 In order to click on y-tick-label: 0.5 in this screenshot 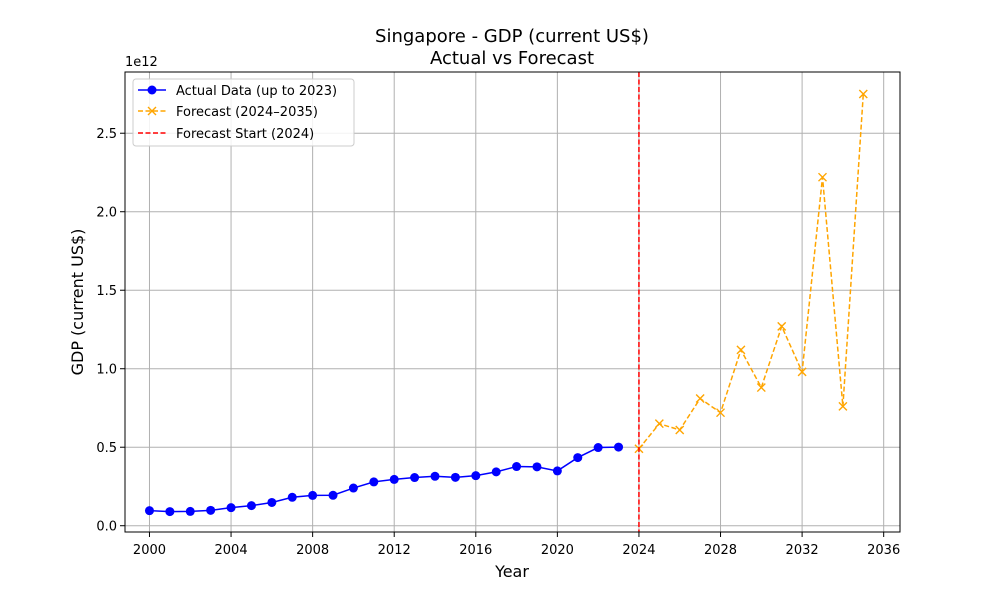, I will do `click(106, 448)`.